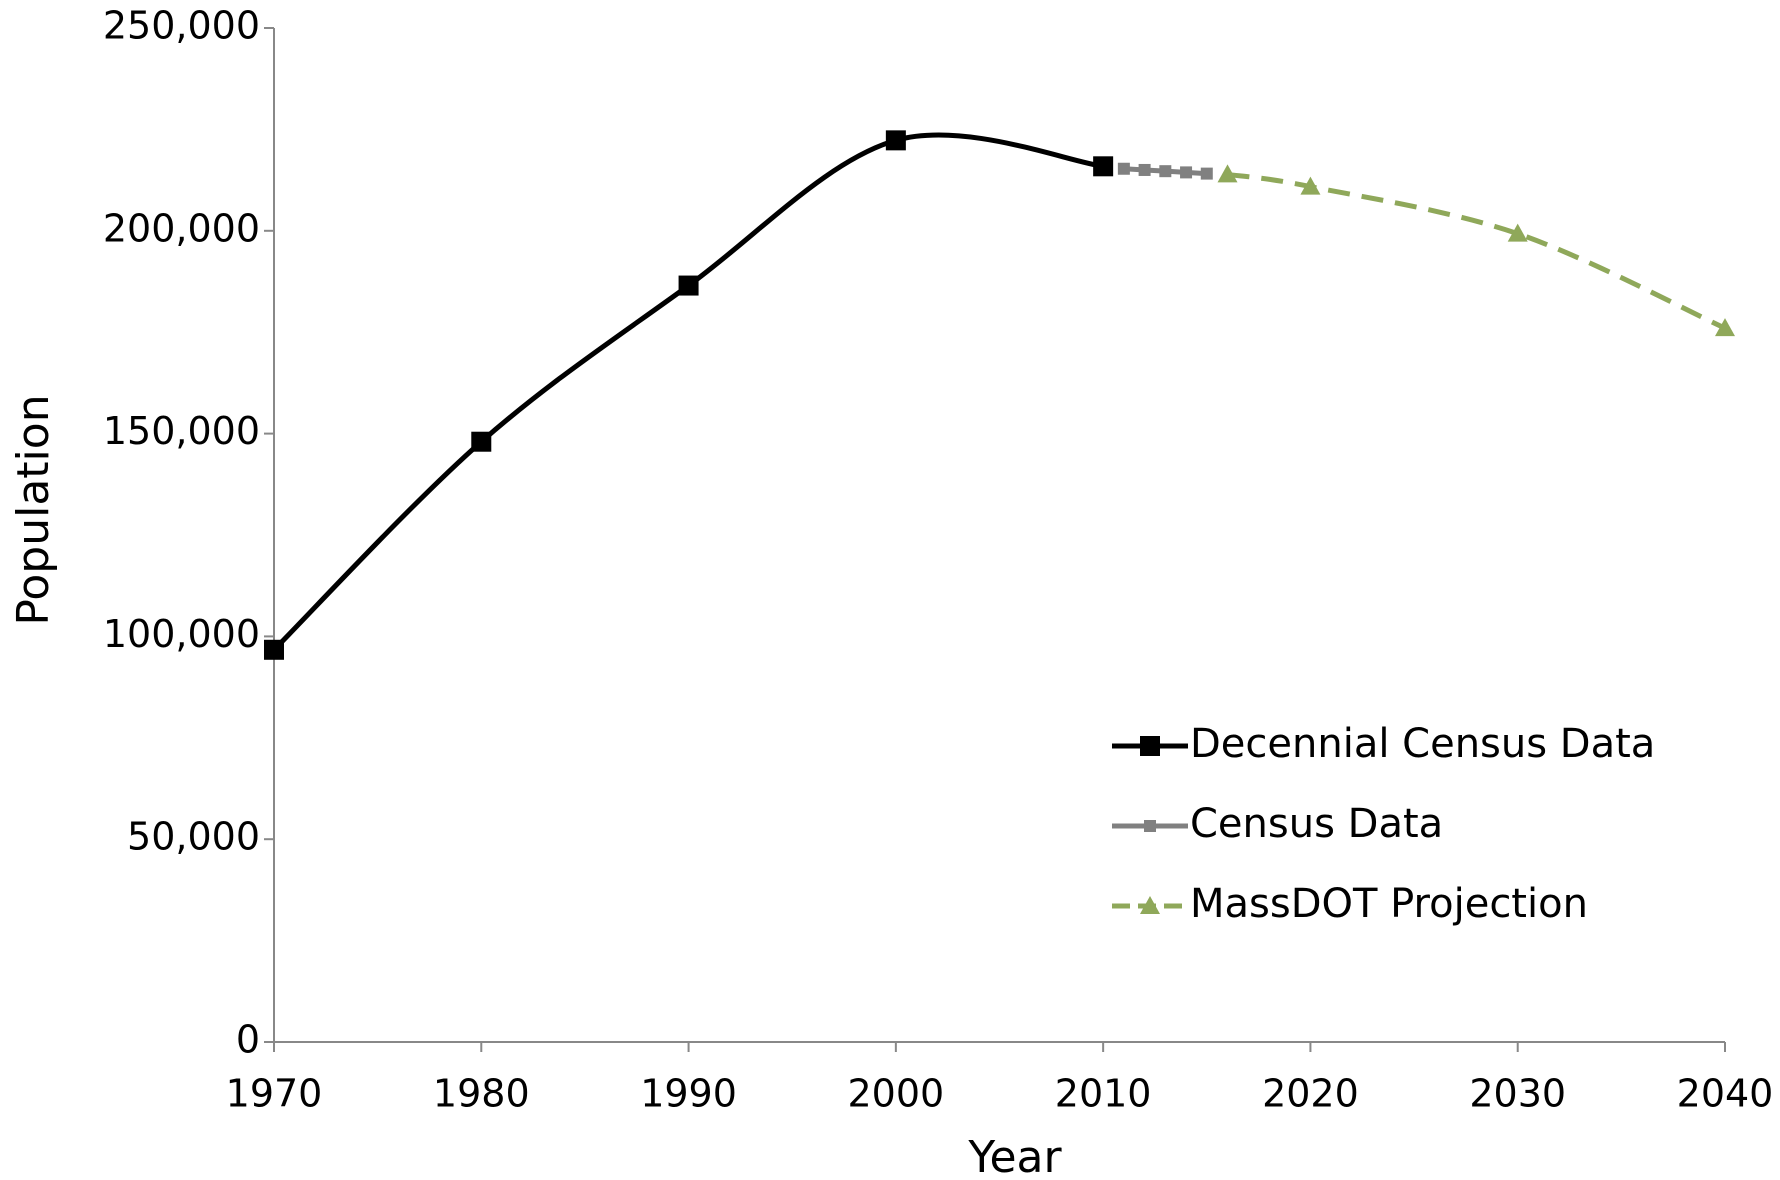 Image resolution: width=1780 pixels, height=1180 pixels. I want to click on y-tick-label: 200,000, so click(181, 228).